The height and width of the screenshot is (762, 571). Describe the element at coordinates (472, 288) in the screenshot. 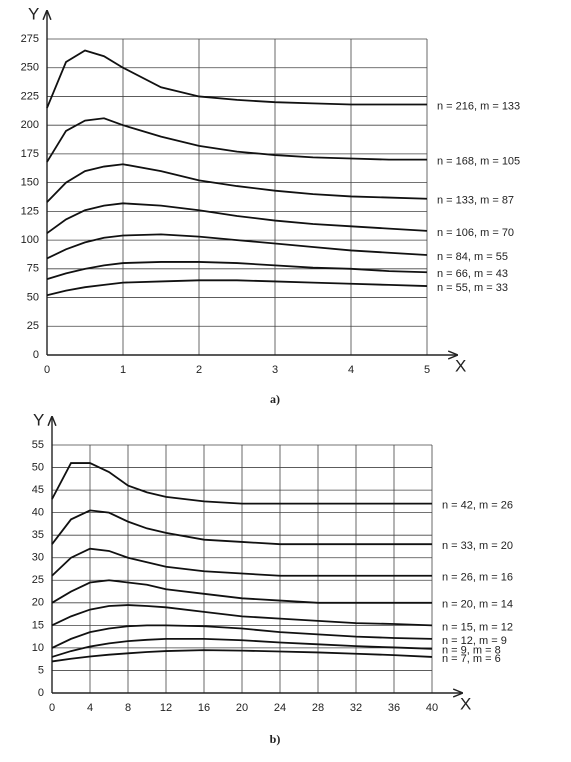

I see `series-label: n = 55, m = 33` at that location.